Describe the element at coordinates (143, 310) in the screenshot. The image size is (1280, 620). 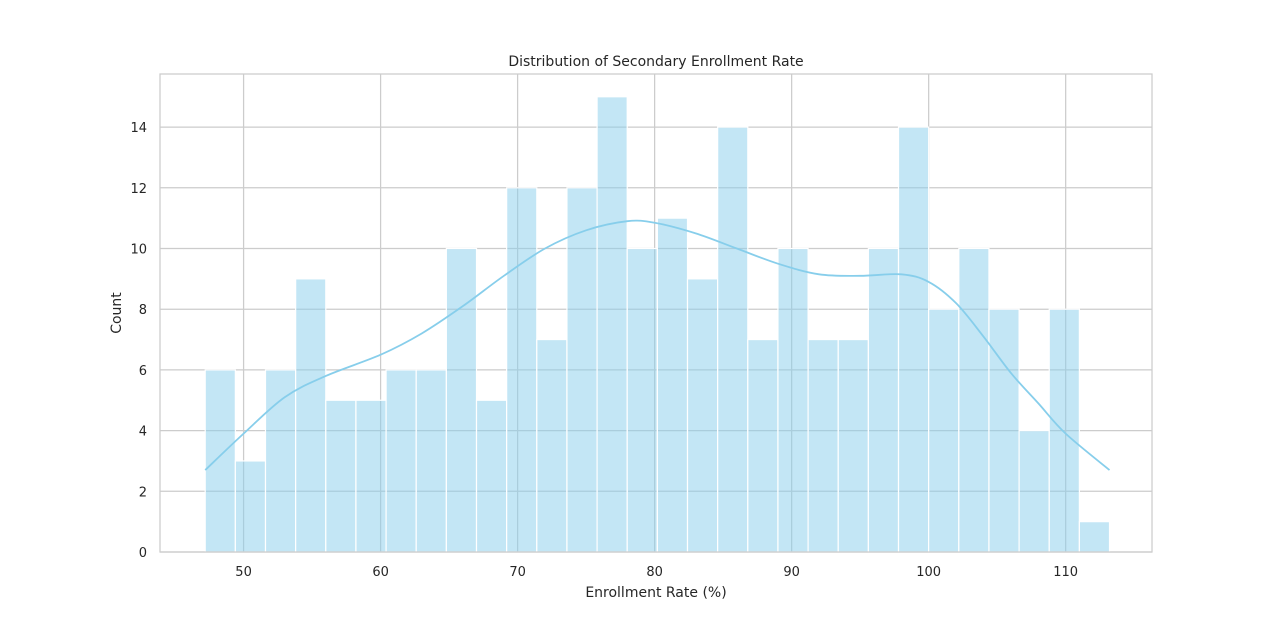
I see `y-tick-label: 8` at that location.